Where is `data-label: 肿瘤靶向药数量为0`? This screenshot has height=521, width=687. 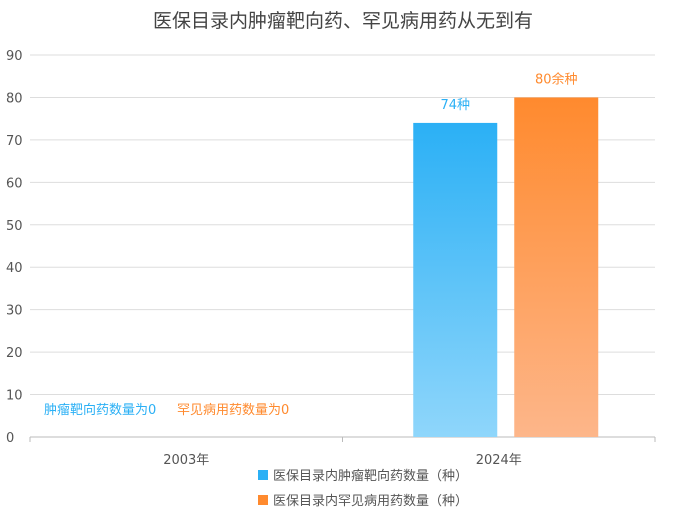
data-label: 肿瘤靶向药数量为0 is located at coordinates (100, 410).